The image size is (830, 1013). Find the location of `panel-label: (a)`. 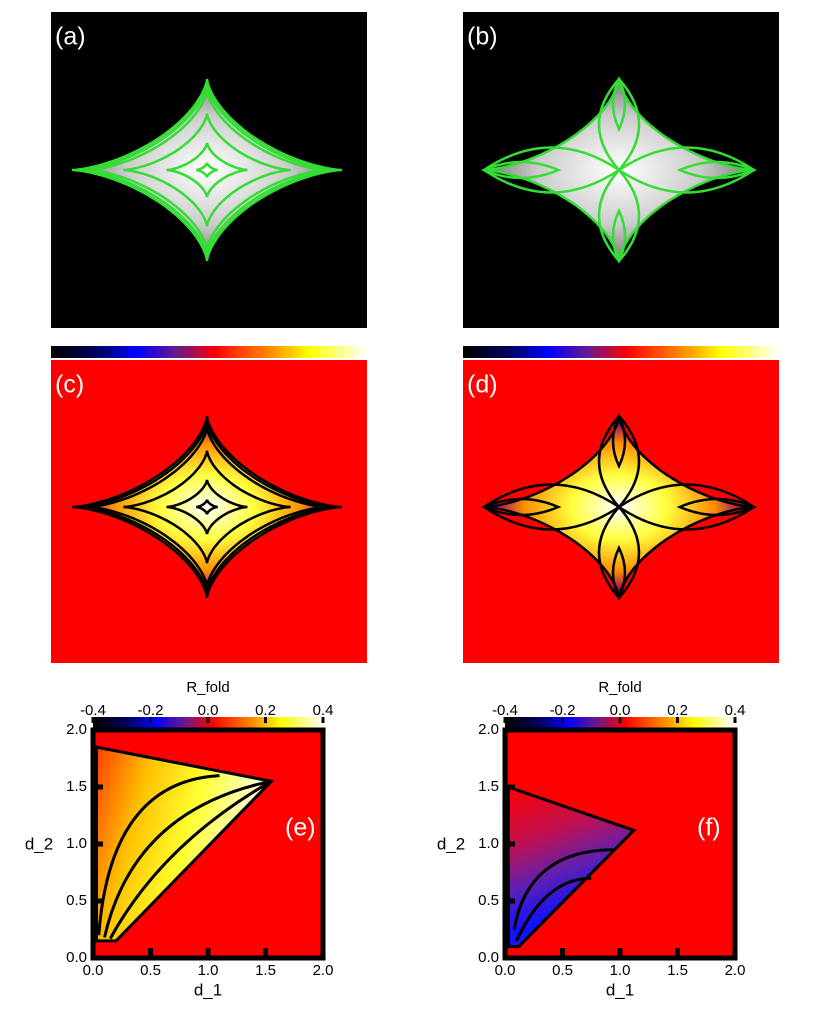

panel-label: (a) is located at coordinates (70, 37).